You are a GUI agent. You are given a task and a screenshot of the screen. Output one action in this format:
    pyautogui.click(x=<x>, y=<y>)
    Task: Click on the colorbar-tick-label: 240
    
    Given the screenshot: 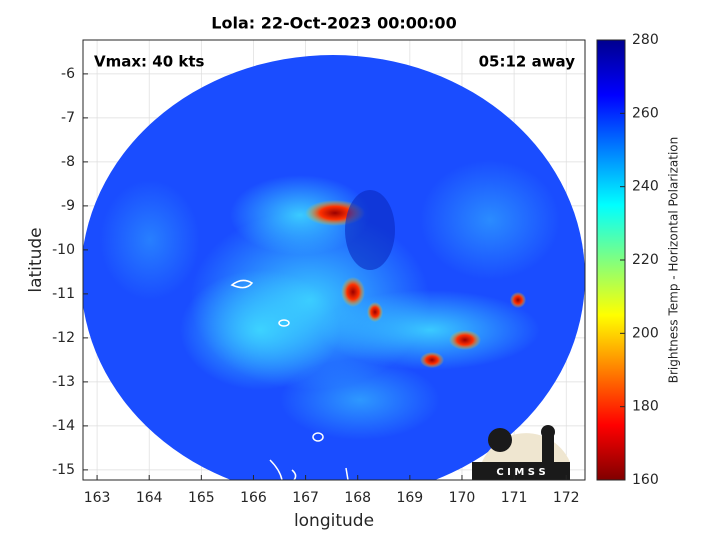 What is the action you would take?
    pyautogui.click(x=645, y=187)
    